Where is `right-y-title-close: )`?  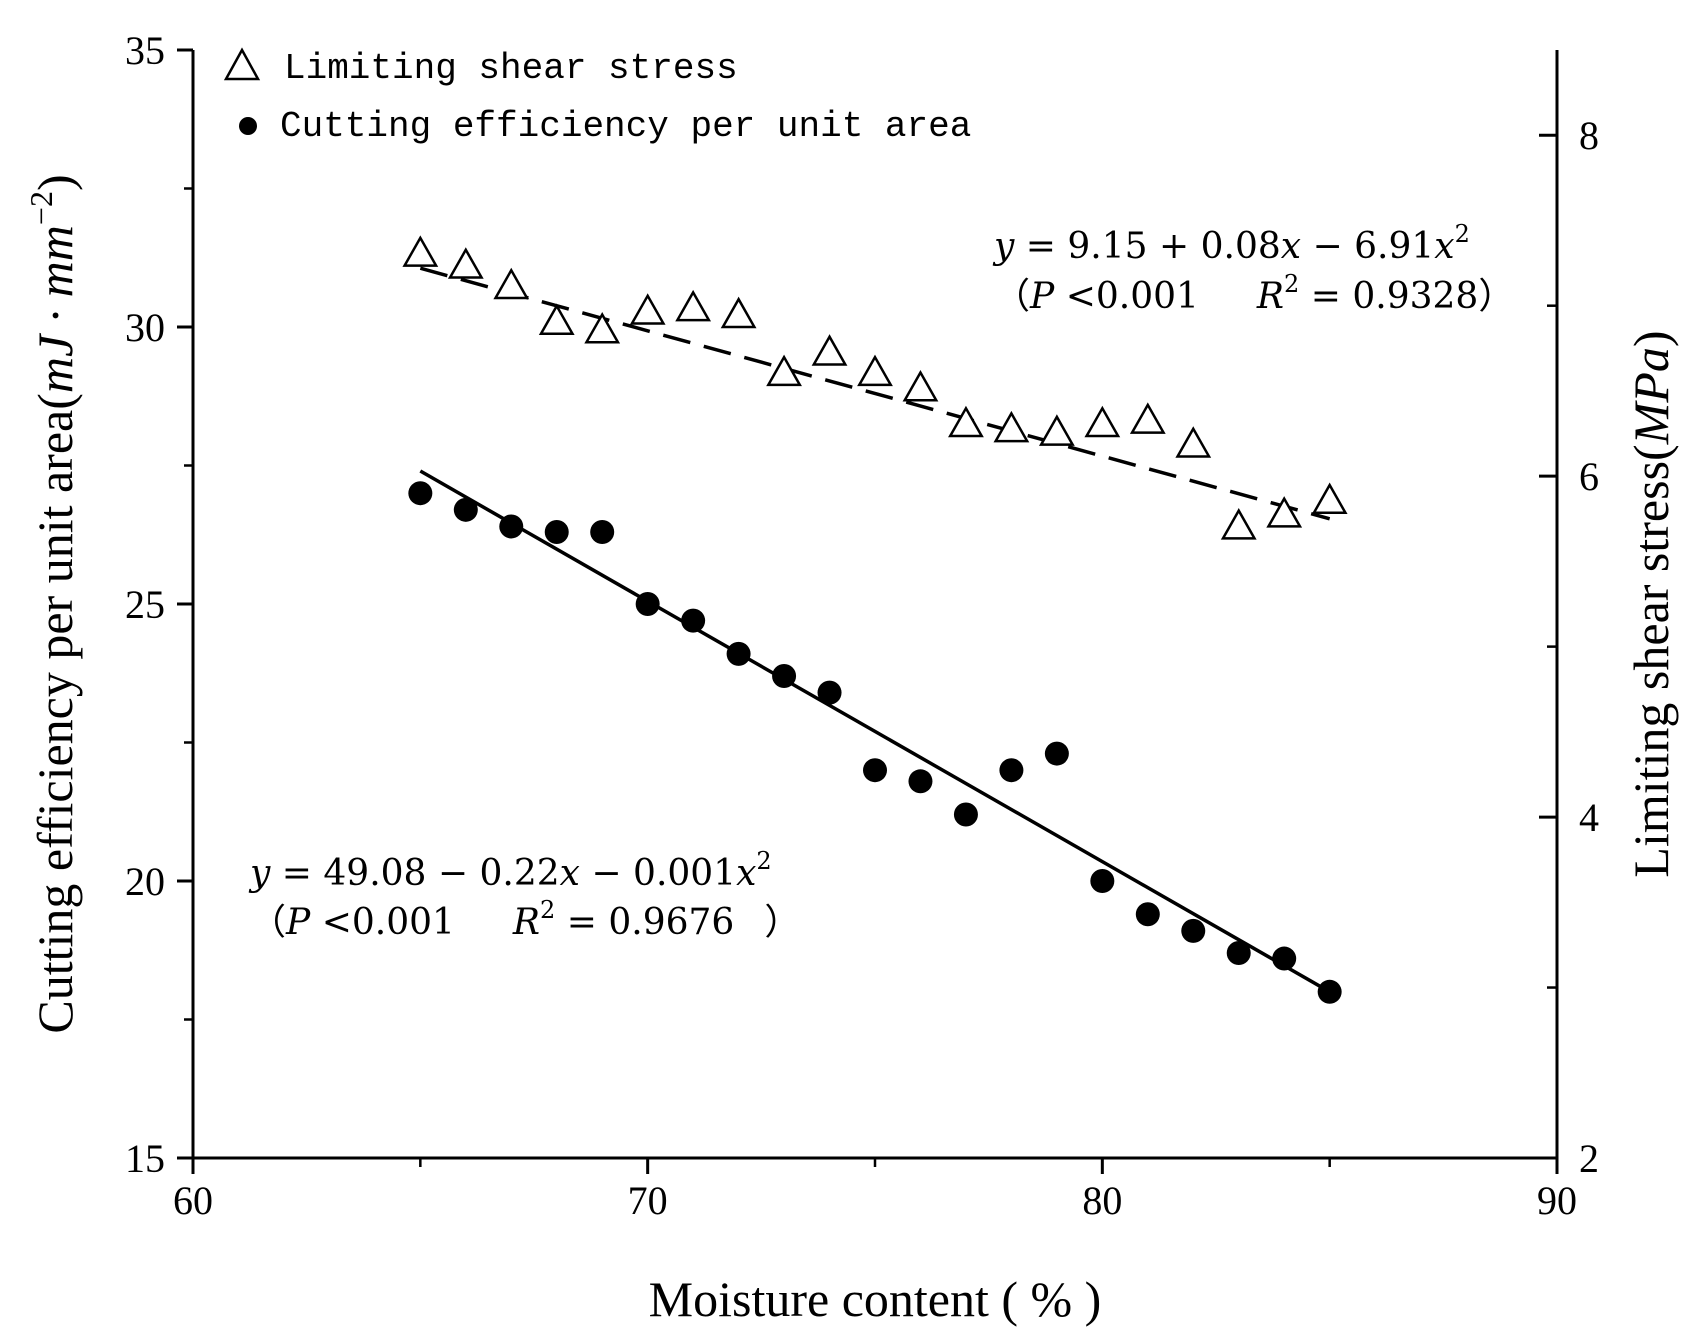
right-y-title-close: ) is located at coordinates (1651, 338).